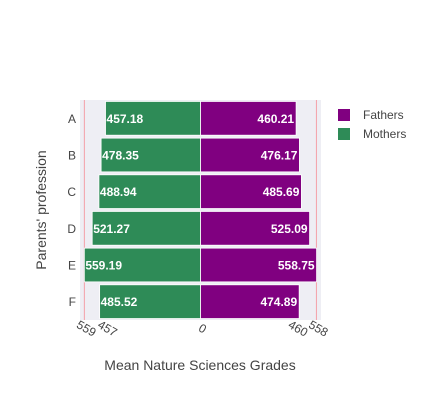  Describe the element at coordinates (383, 115) in the screenshot. I see `legend-label-fathers: Fathers` at that location.